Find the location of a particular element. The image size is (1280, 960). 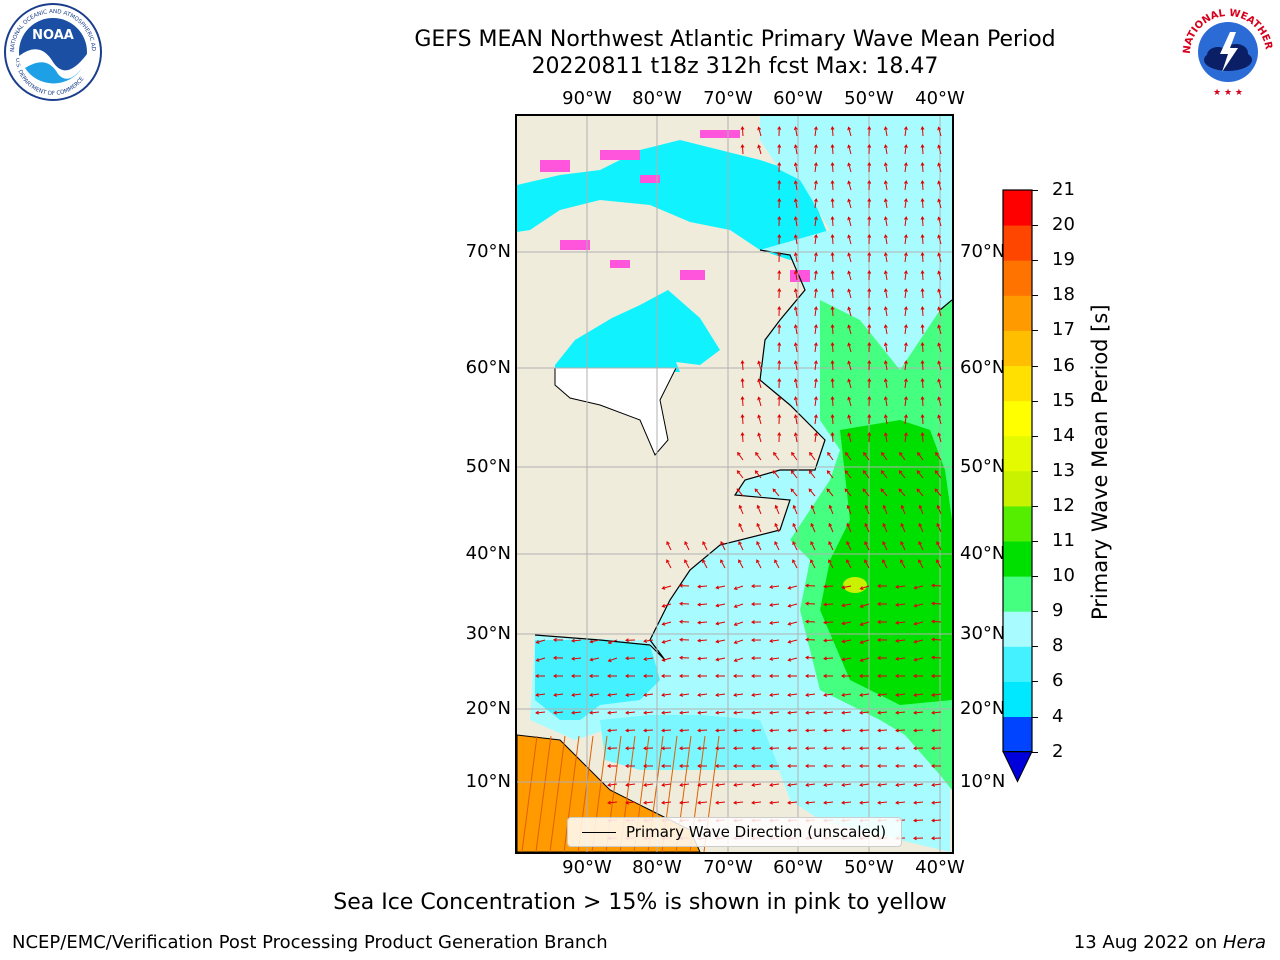

lon-label-top: 60°W is located at coordinates (798, 98).